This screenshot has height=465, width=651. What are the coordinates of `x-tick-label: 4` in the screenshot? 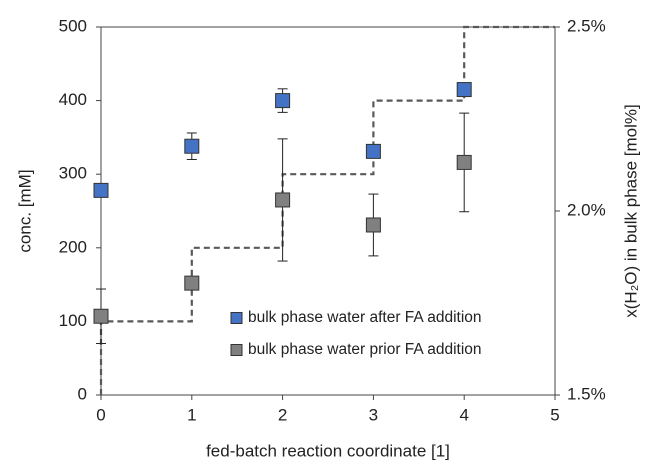 It's located at (463, 414).